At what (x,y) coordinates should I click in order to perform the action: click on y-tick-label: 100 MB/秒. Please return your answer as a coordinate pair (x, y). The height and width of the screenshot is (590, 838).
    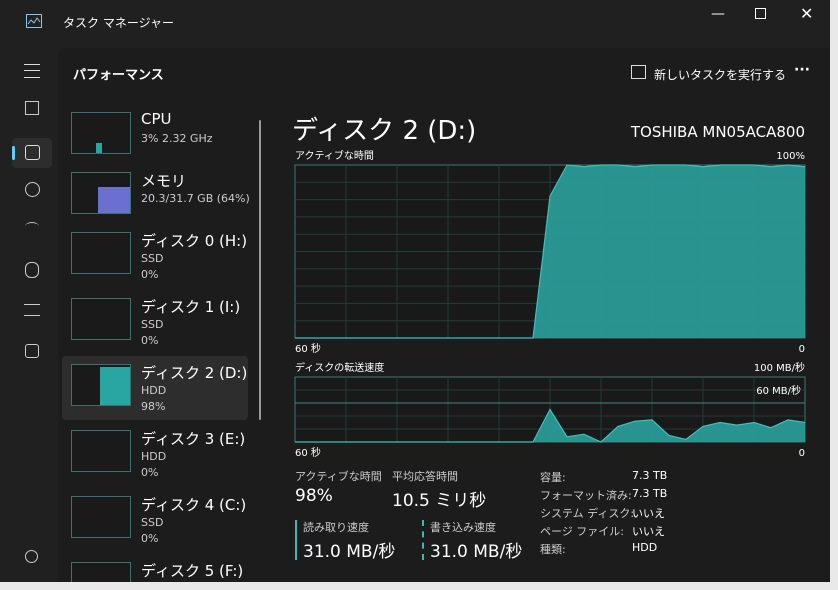
    Looking at the image, I should click on (779, 367).